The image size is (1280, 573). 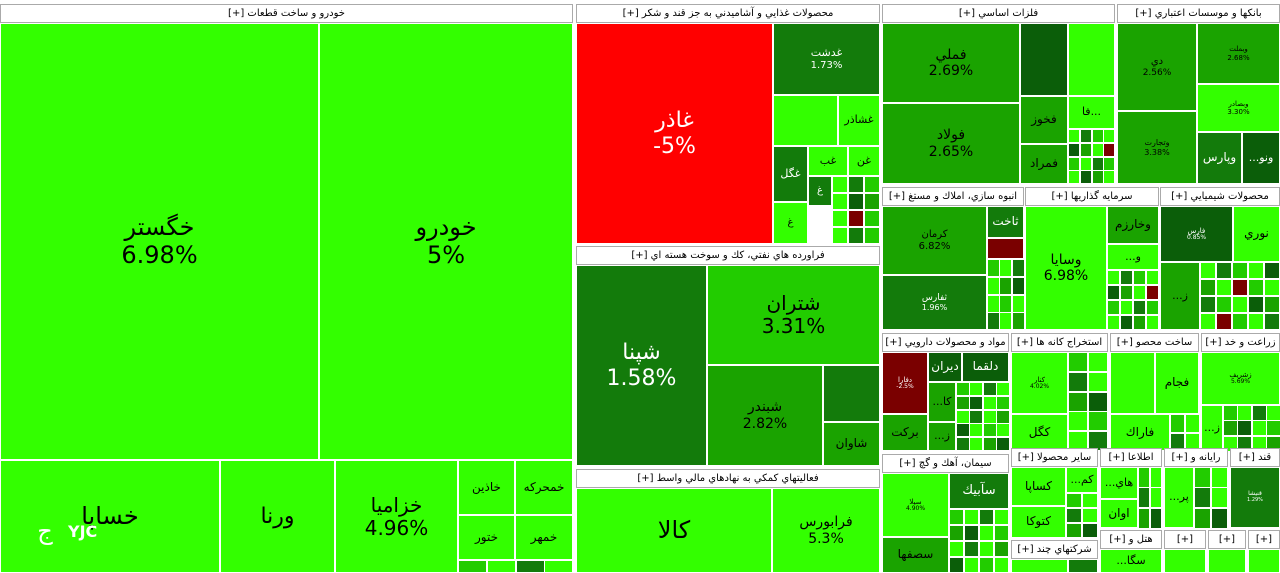 I want to click on stock-tile: غدشت 1.73%, so click(x=826, y=59).